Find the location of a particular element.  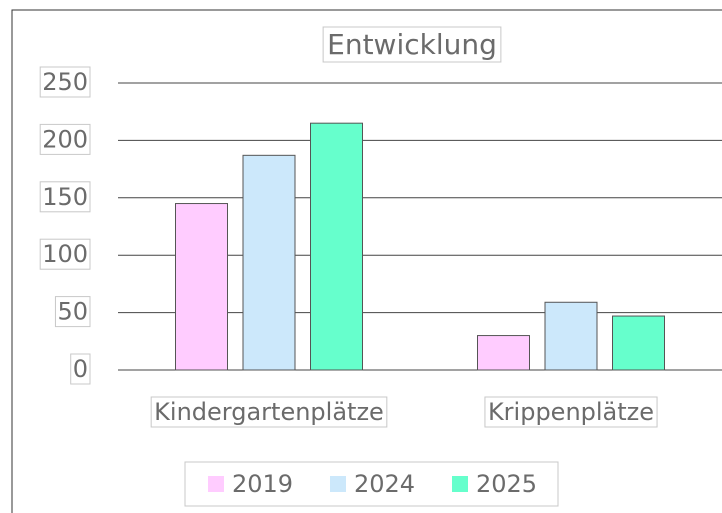

x-tick-label: Kindergartenplätze is located at coordinates (269, 412).